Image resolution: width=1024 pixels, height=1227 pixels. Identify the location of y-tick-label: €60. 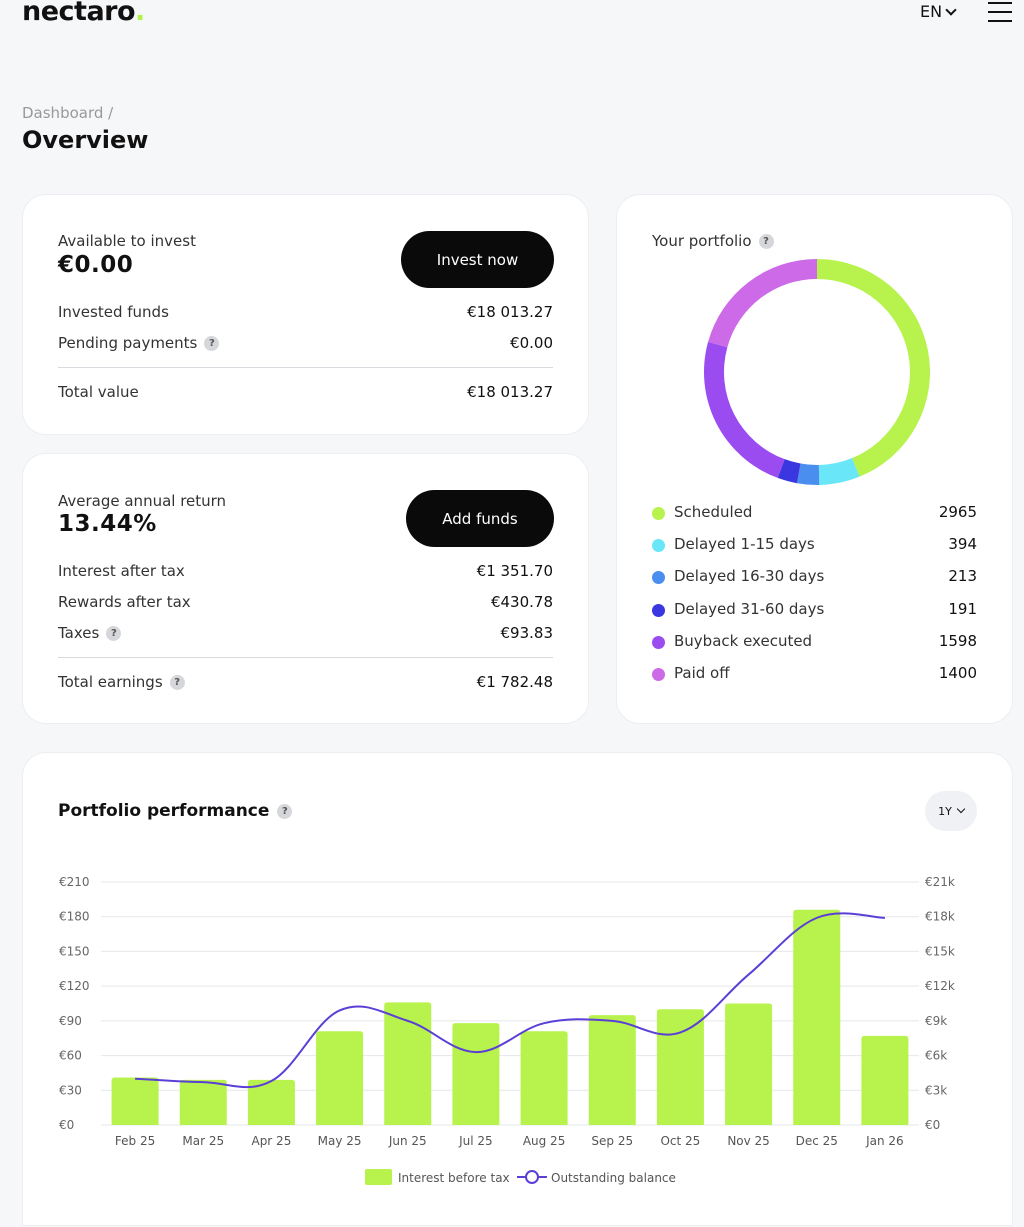
(70, 1056).